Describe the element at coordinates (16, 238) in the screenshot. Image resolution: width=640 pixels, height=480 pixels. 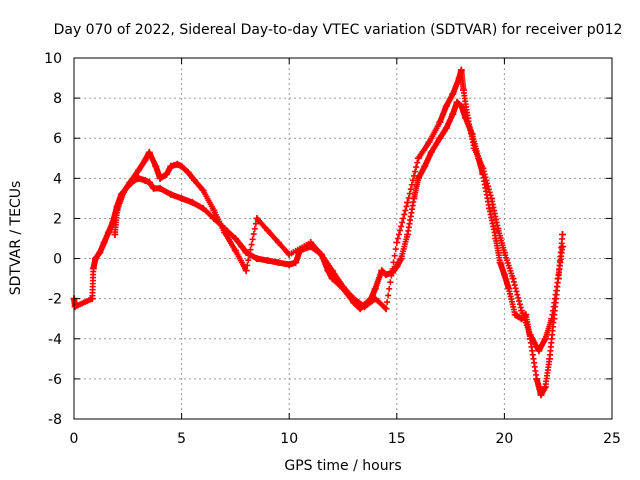
I see `y-axis-label: SDTVAR / TECUs` at that location.